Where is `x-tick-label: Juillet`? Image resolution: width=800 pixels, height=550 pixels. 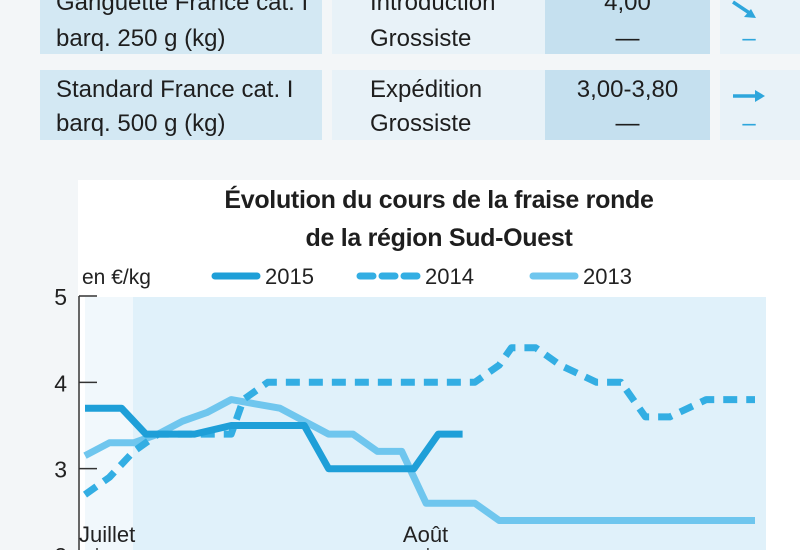 x-tick-label: Juillet is located at coordinates (107, 534).